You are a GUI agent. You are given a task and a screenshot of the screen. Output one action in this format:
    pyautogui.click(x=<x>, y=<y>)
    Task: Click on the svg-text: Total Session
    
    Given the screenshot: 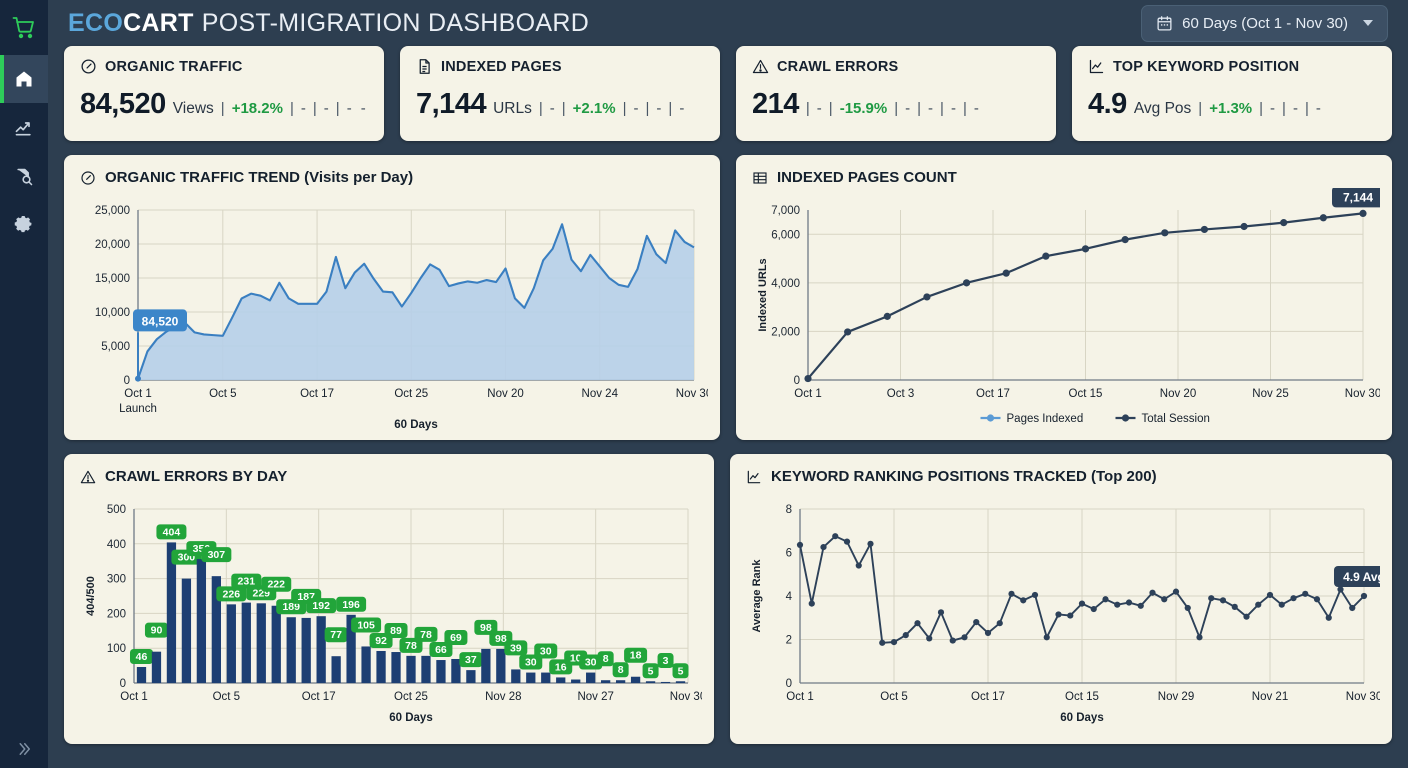 What is the action you would take?
    pyautogui.click(x=1176, y=419)
    